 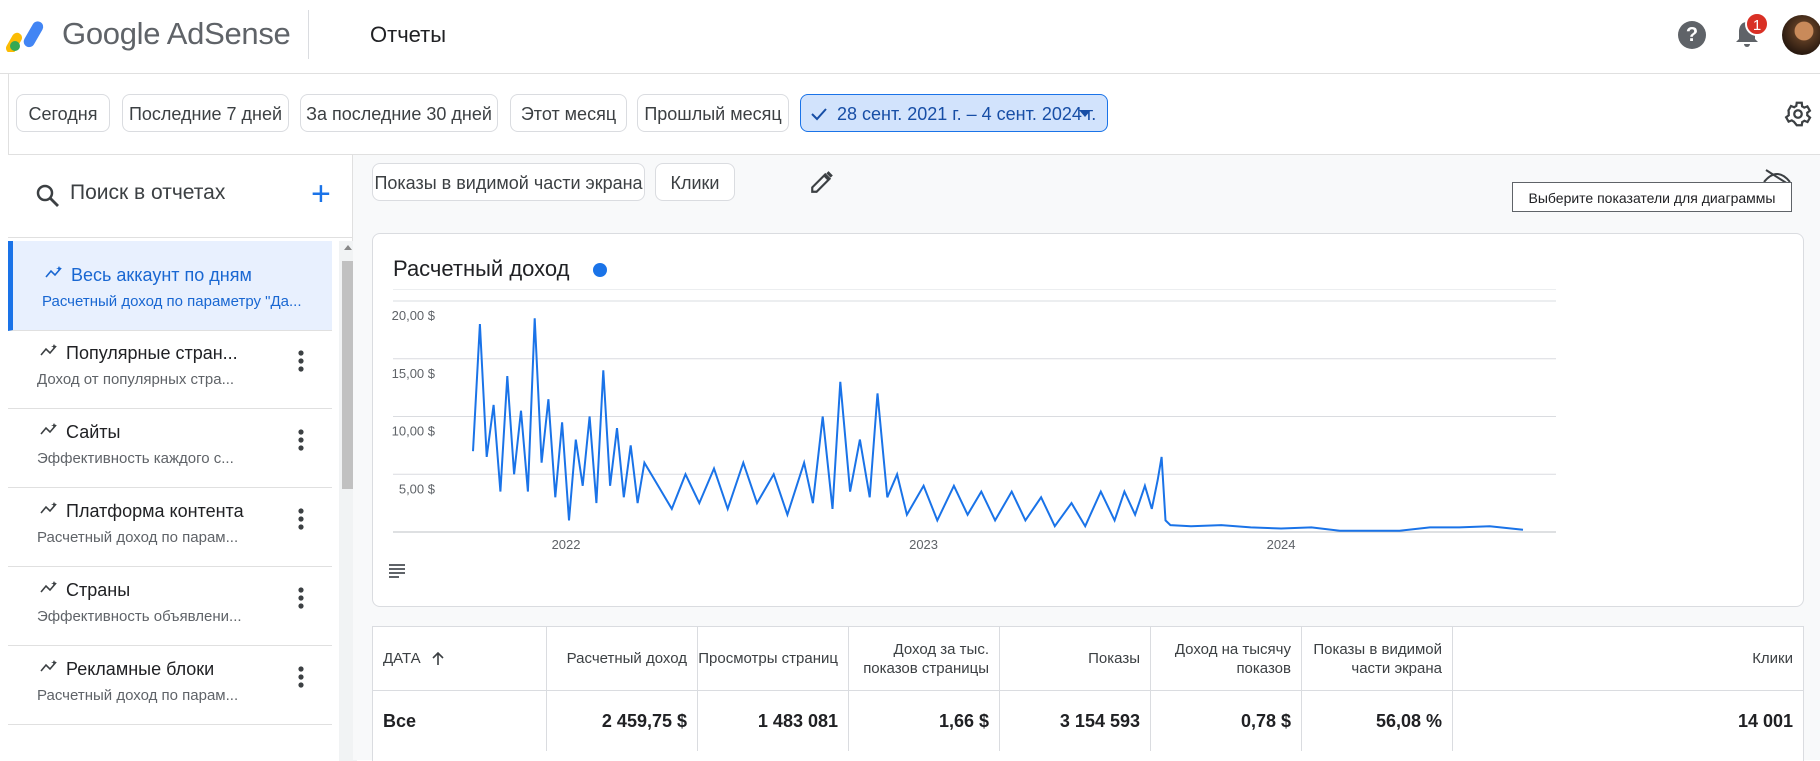 I want to click on search-icon, so click(x=47, y=195).